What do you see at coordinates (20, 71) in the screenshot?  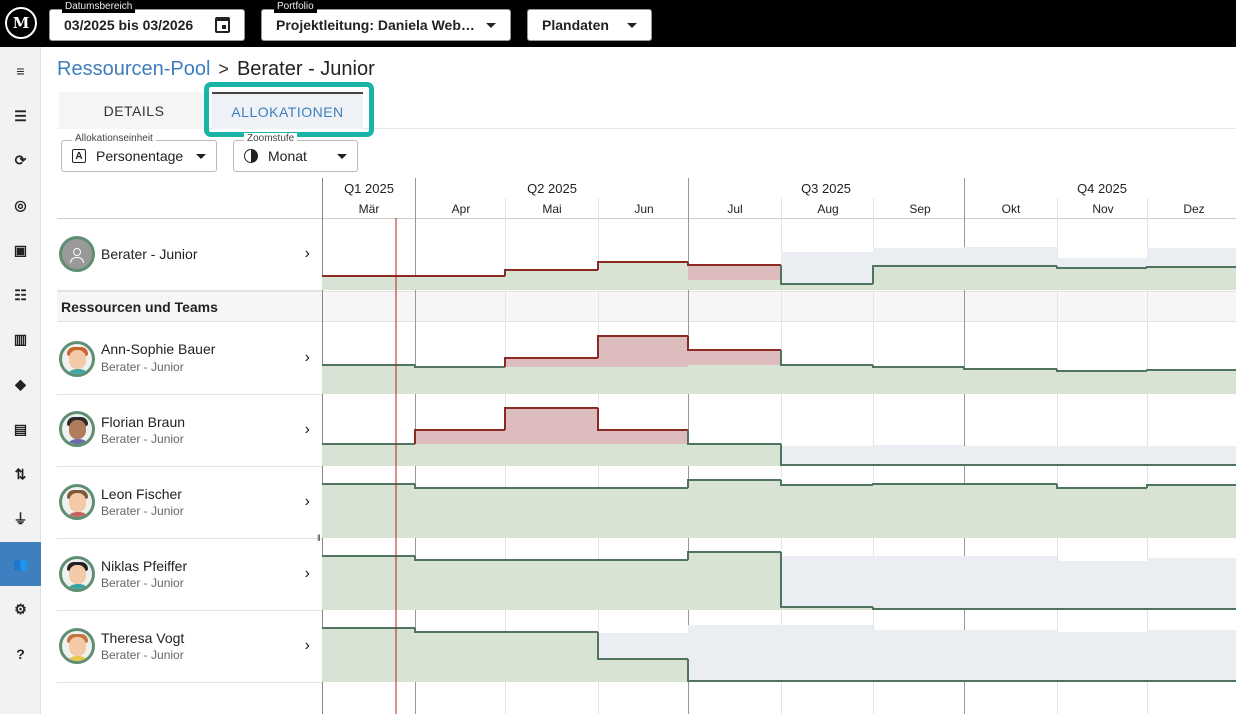 I see `sidebar-item: ≡` at bounding box center [20, 71].